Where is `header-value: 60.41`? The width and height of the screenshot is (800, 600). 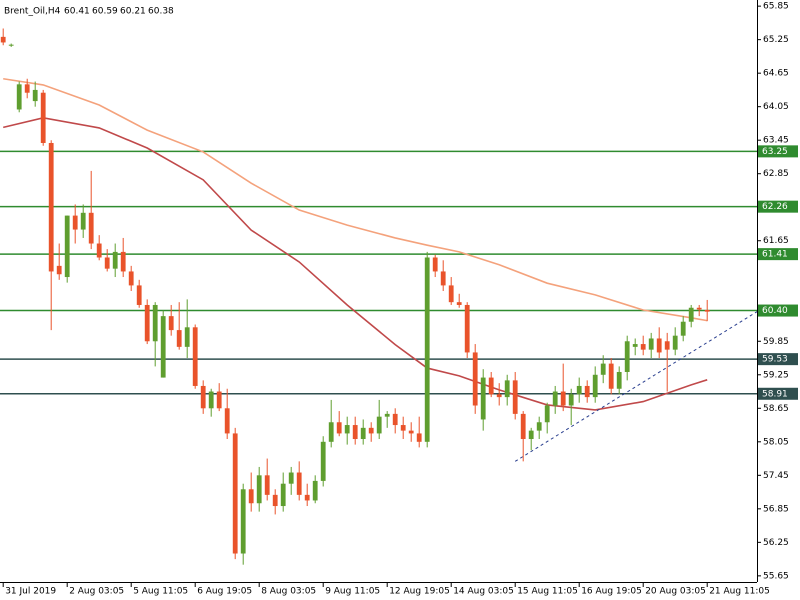 header-value: 60.41 is located at coordinates (77, 12).